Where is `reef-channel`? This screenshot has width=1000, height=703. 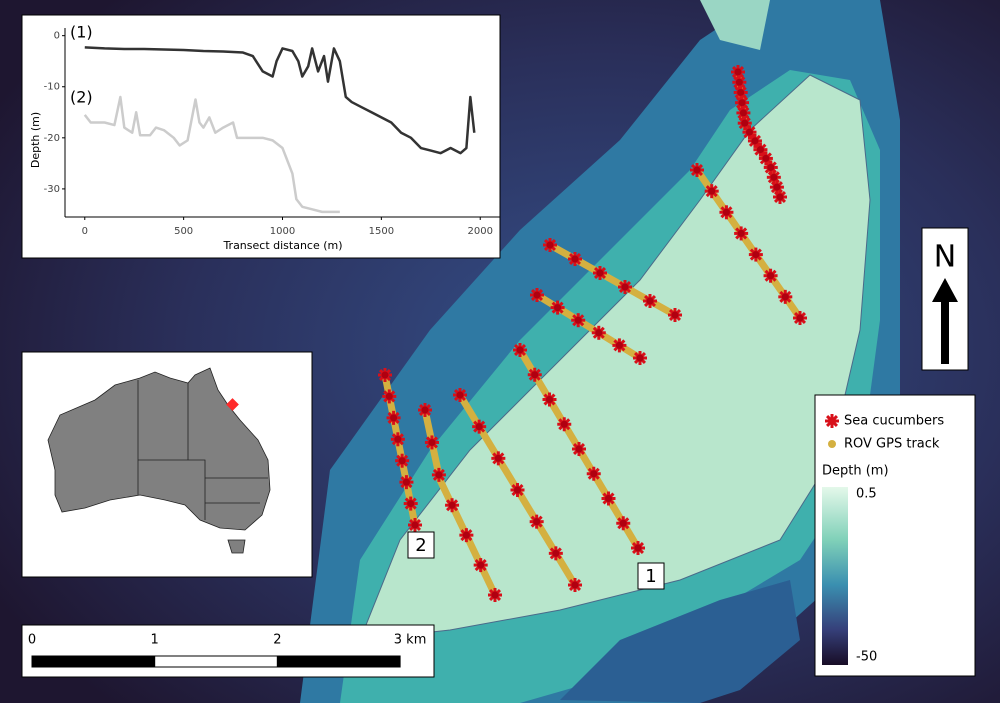 reef-channel is located at coordinates (680, 641).